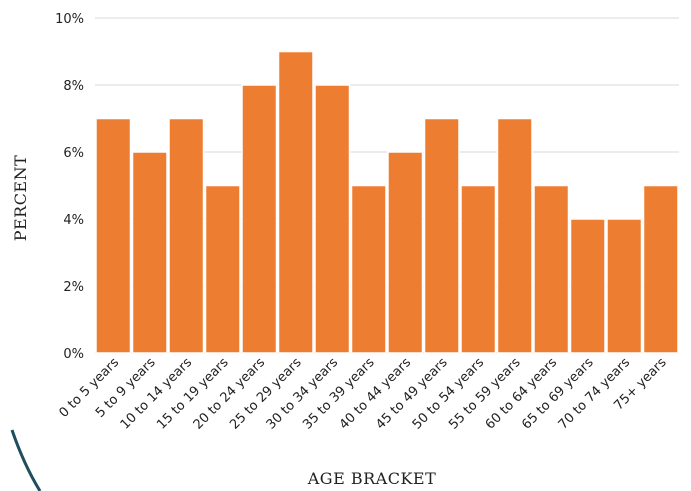 The image size is (691, 491). What do you see at coordinates (69, 19) in the screenshot?
I see `y-tick-label: 10%` at bounding box center [69, 19].